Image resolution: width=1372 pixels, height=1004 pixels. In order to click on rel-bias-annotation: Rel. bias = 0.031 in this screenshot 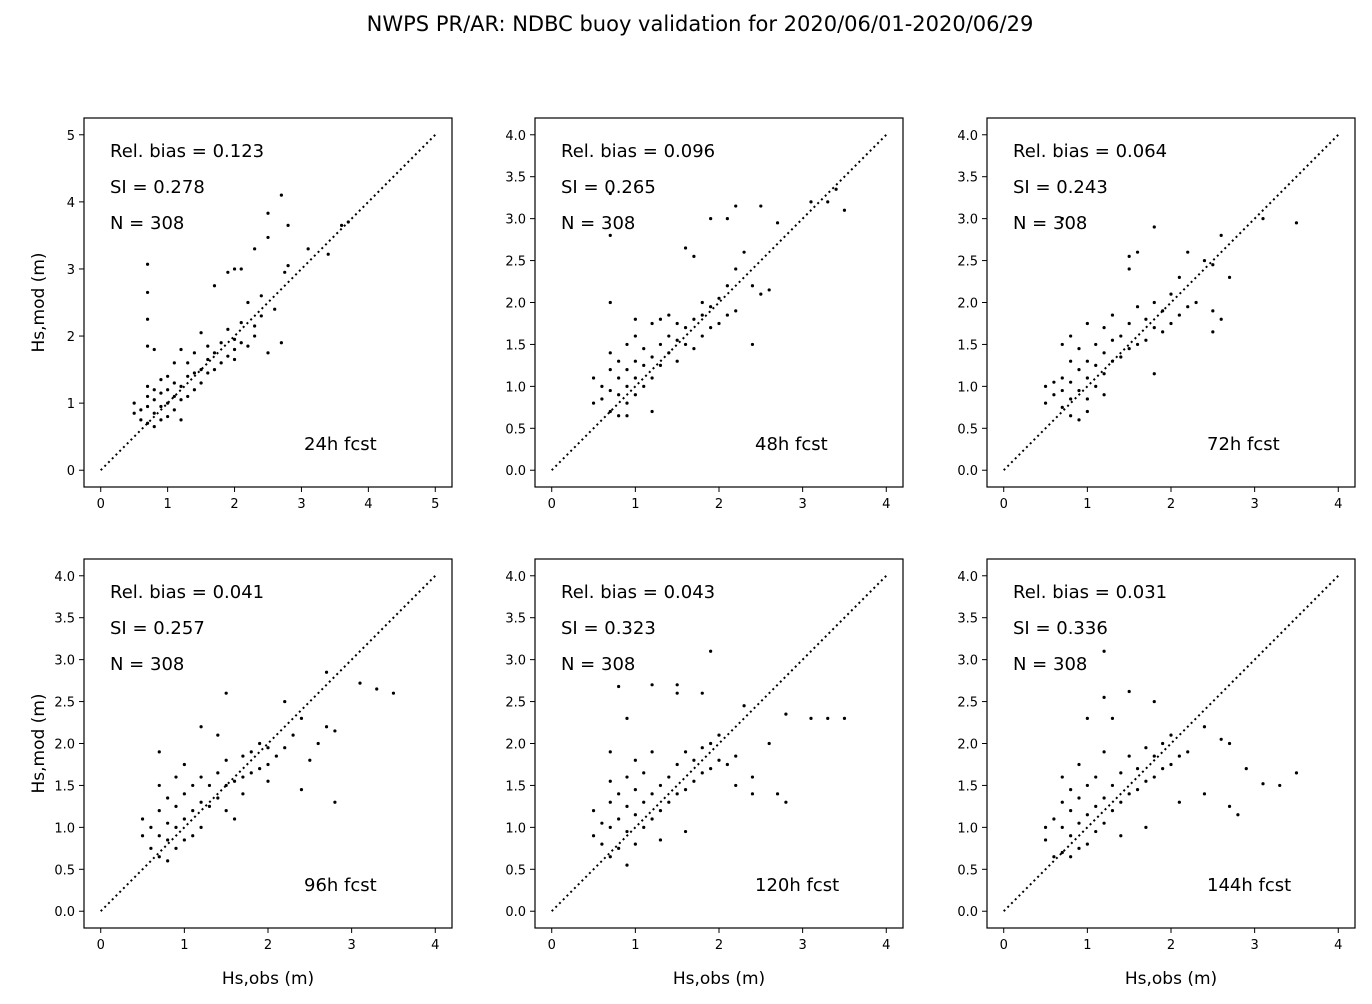, I will do `click(1090, 592)`.